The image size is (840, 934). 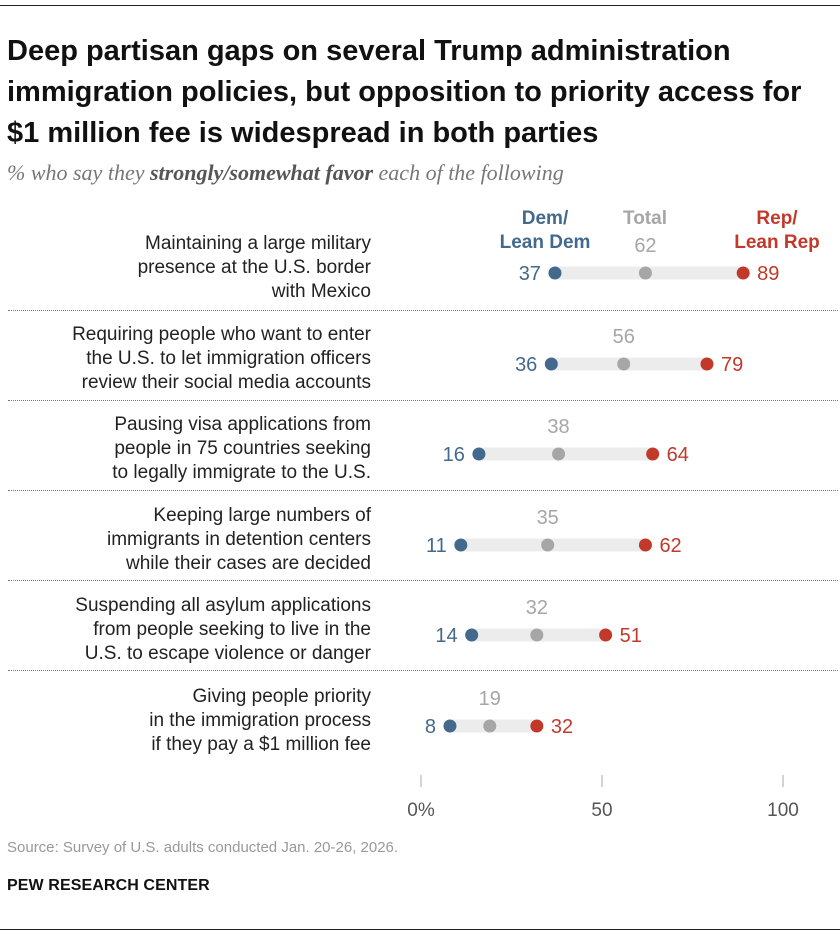 I want to click on value-label-rep: 32, so click(x=562, y=727).